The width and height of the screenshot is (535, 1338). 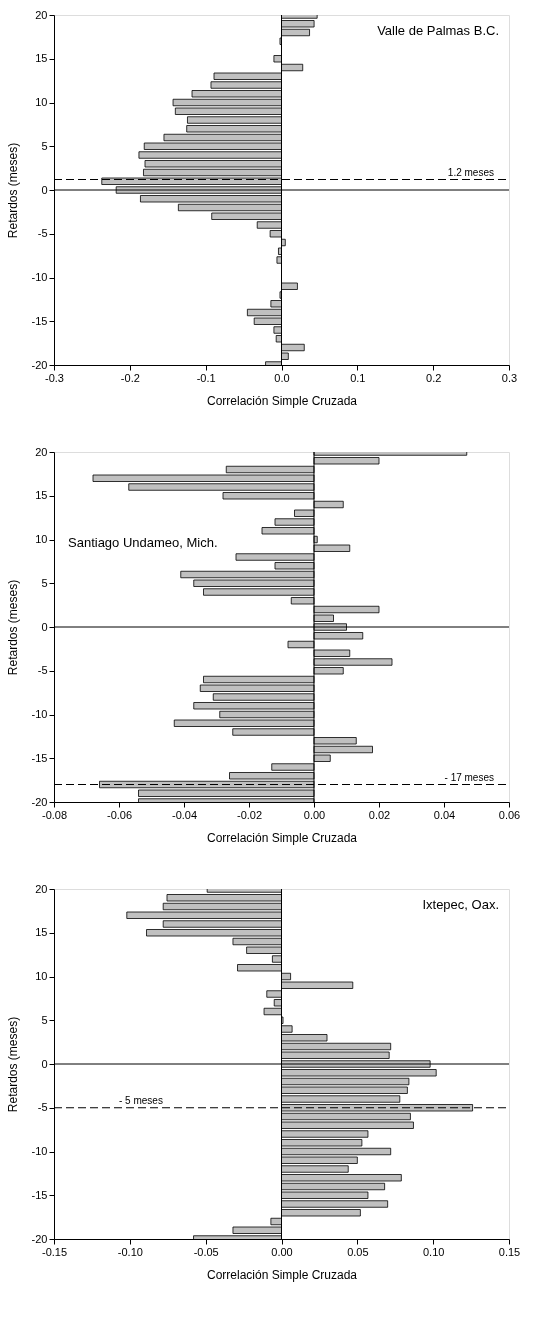 What do you see at coordinates (184, 814) in the screenshot?
I see `x-tick-label: -0.04` at bounding box center [184, 814].